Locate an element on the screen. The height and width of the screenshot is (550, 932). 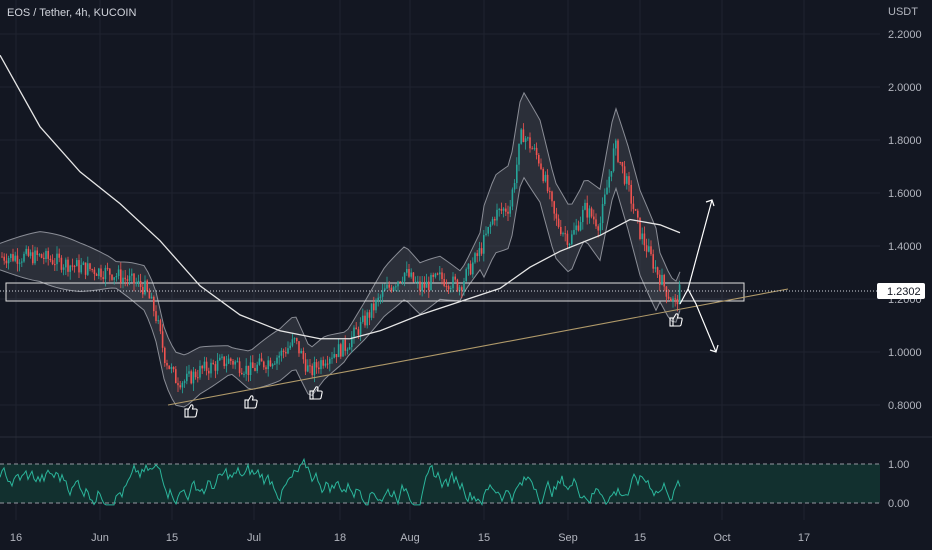
time-axis-label: 16 is located at coordinates (16, 538).